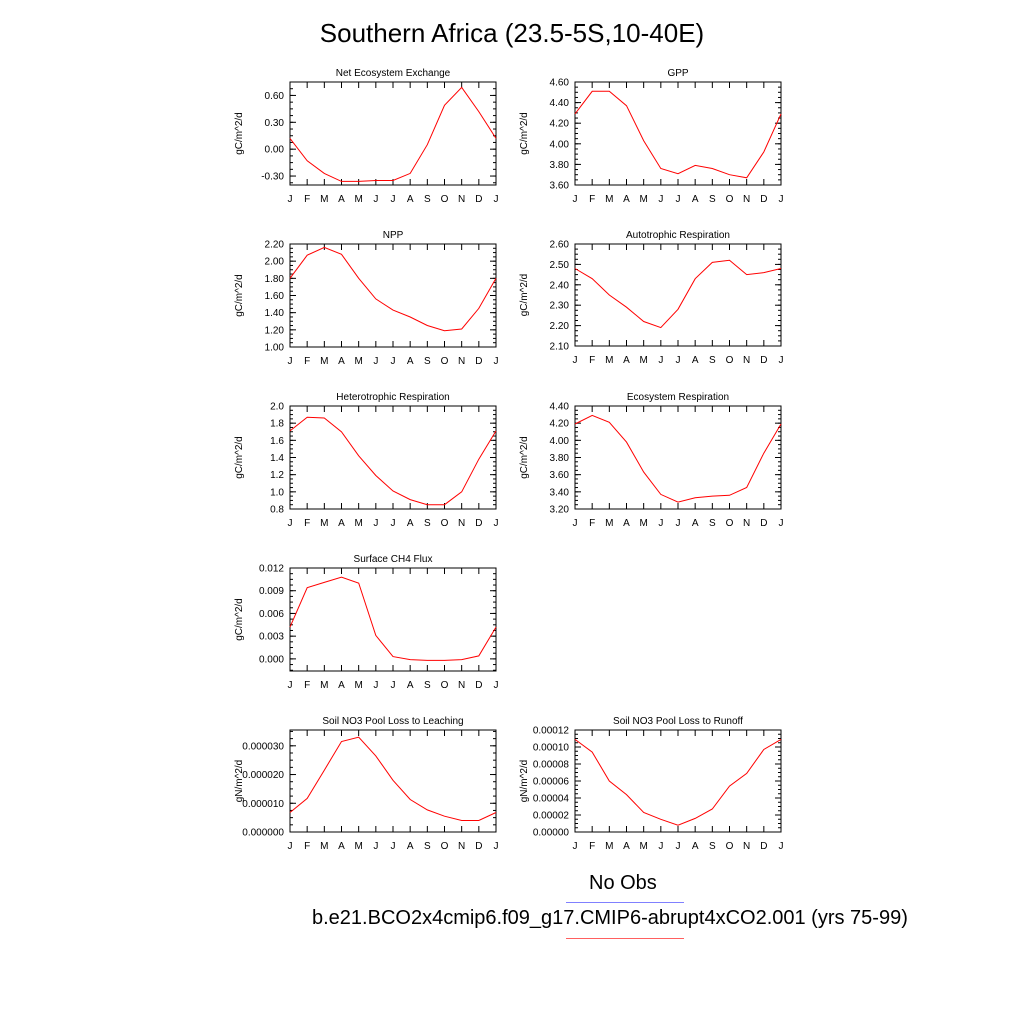 The width and height of the screenshot is (1024, 1024). What do you see at coordinates (272, 177) in the screenshot?
I see `y-tick-label: -0.30` at bounding box center [272, 177].